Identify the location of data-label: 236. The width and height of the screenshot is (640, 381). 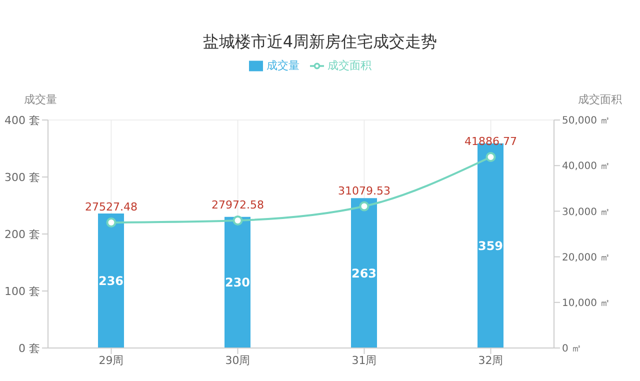
(111, 281).